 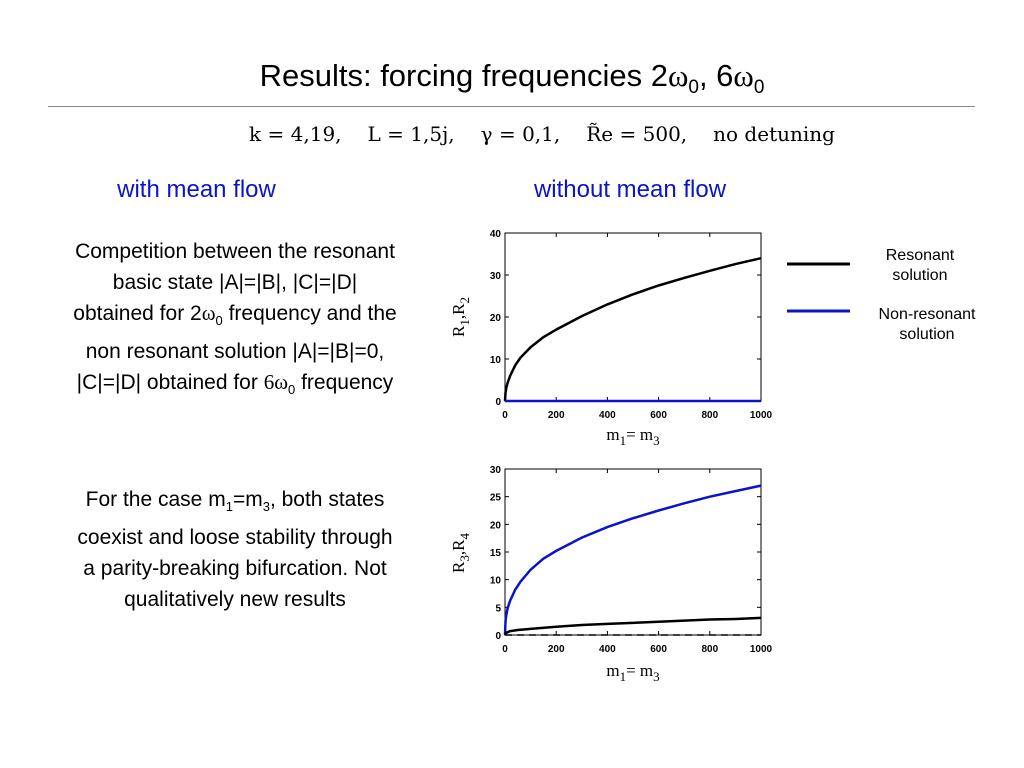 What do you see at coordinates (496, 234) in the screenshot?
I see `y-tick-label: 40` at bounding box center [496, 234].